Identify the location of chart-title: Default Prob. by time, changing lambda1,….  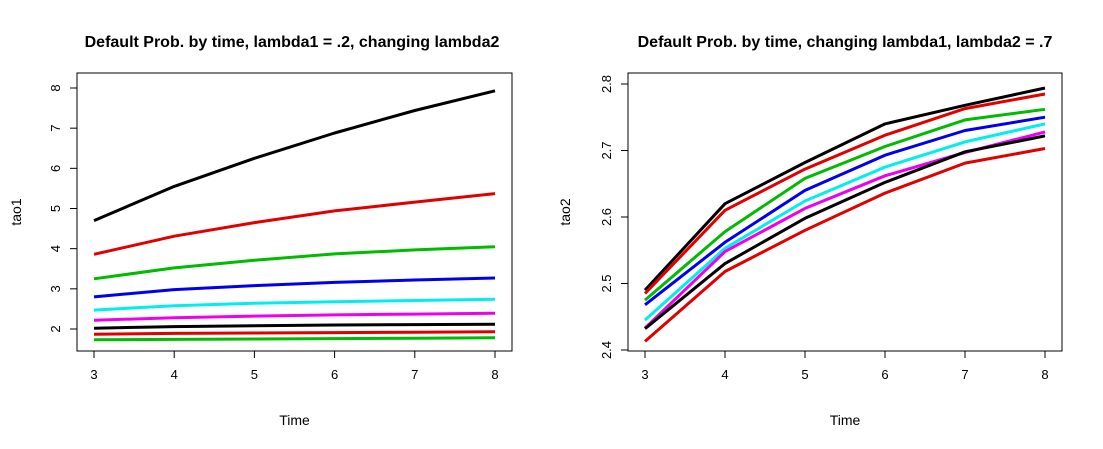
(845, 42).